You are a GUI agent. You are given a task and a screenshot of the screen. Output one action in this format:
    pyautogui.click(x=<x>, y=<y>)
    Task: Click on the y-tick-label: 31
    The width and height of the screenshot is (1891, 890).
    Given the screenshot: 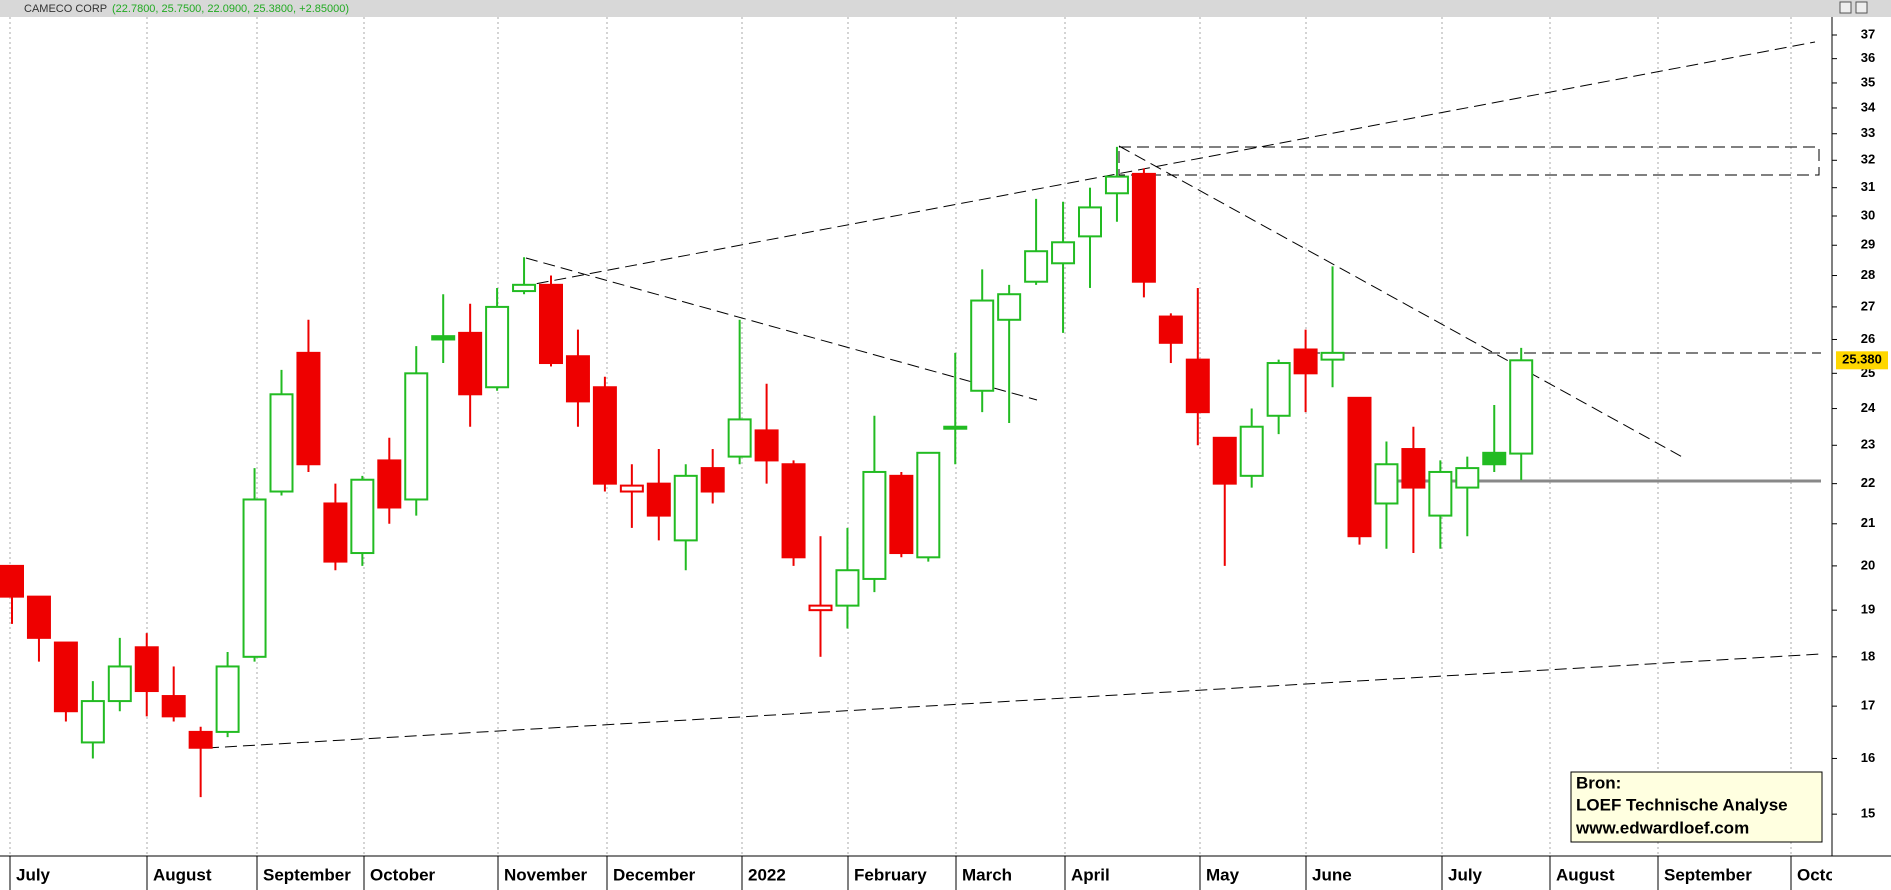 What is the action you would take?
    pyautogui.click(x=1868, y=186)
    